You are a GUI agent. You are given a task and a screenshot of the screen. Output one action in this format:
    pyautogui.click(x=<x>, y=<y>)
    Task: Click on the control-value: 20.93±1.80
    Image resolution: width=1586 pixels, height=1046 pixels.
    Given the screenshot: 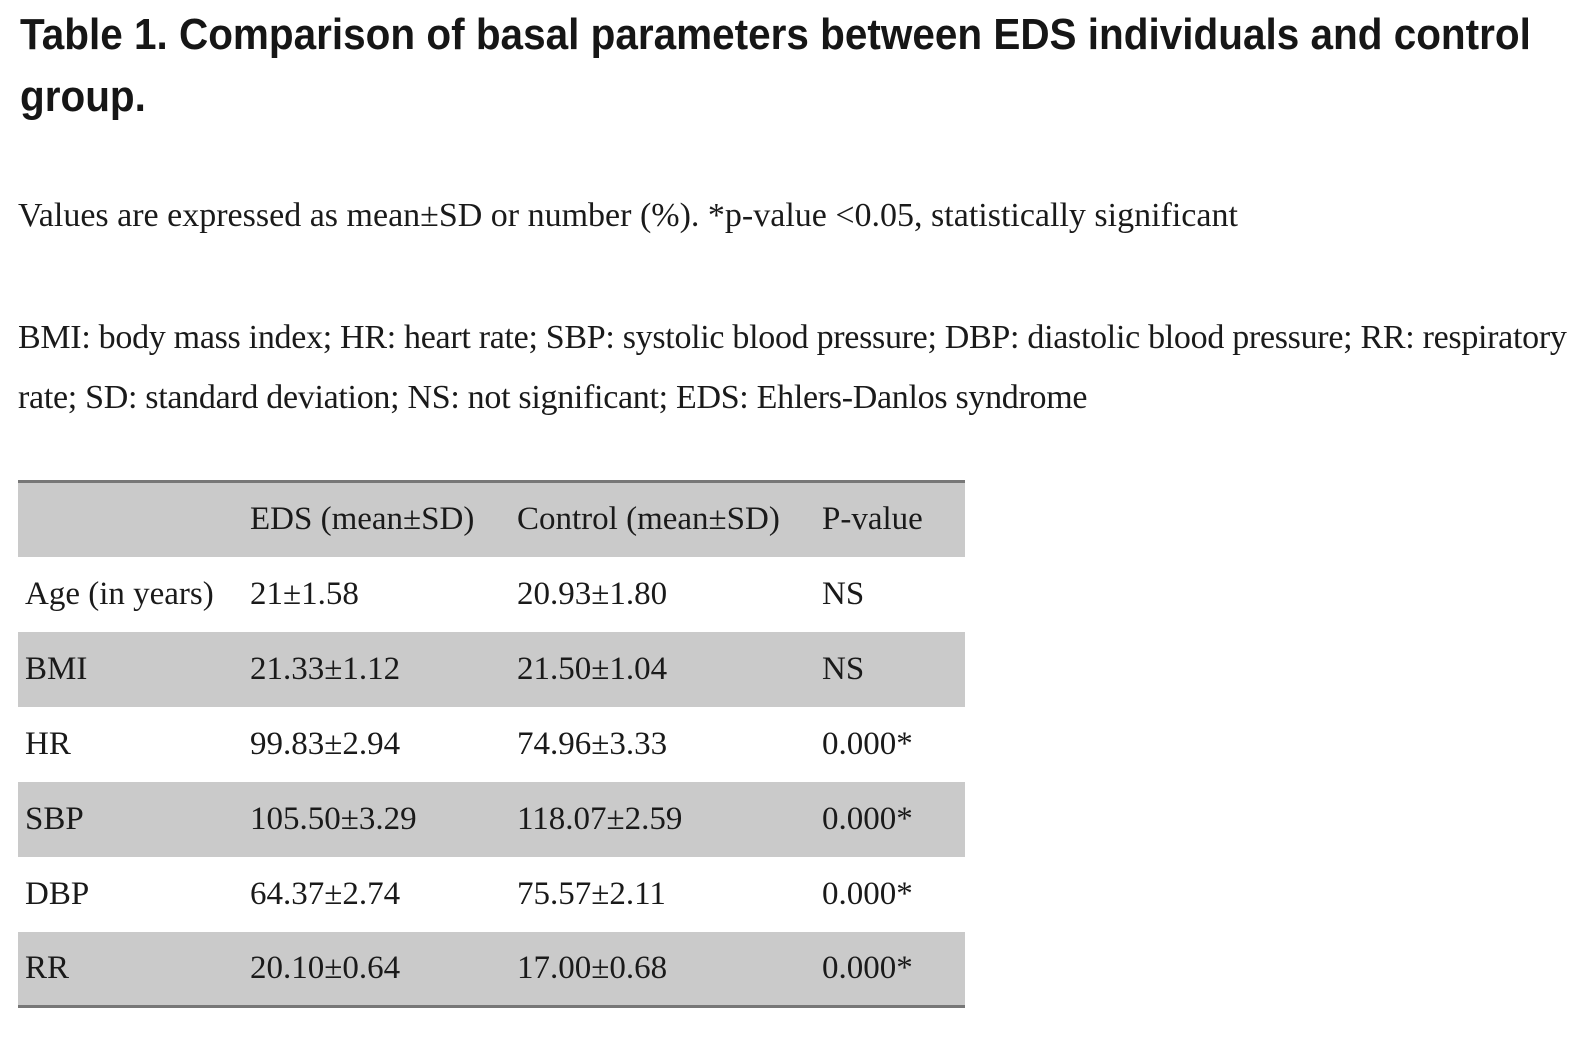 What is the action you would take?
    pyautogui.click(x=592, y=593)
    